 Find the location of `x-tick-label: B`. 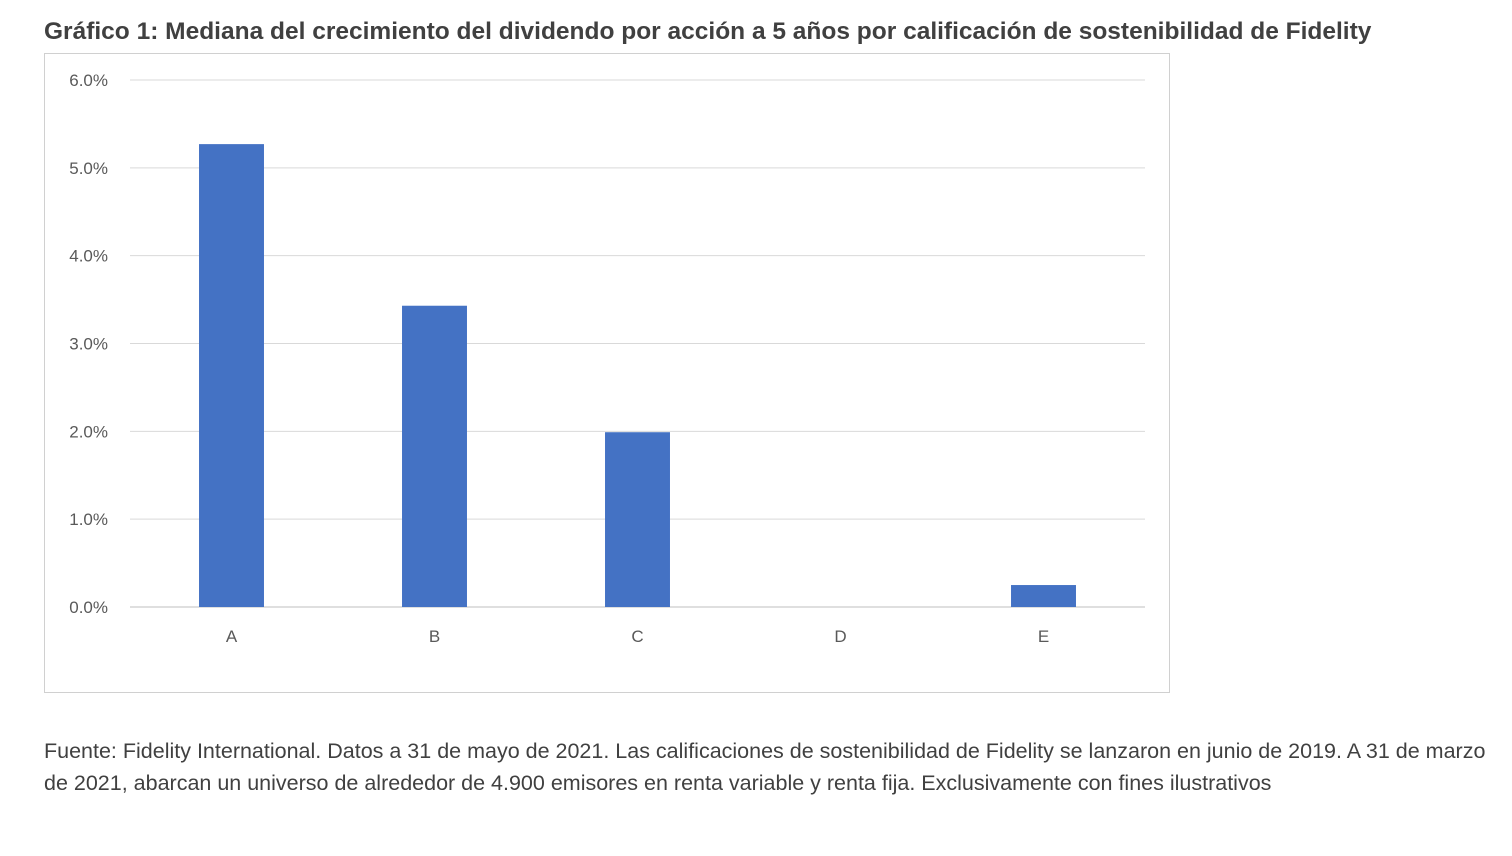

x-tick-label: B is located at coordinates (434, 636).